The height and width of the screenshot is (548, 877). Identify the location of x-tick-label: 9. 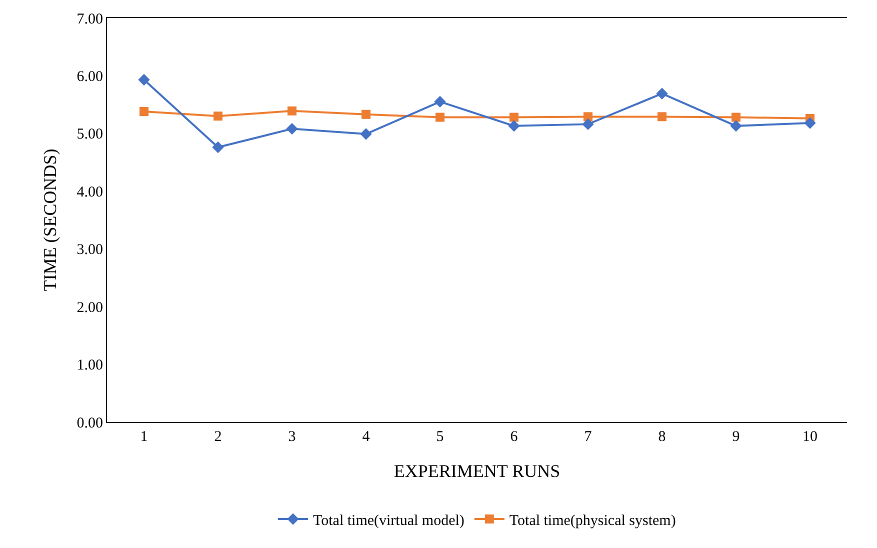
(736, 437).